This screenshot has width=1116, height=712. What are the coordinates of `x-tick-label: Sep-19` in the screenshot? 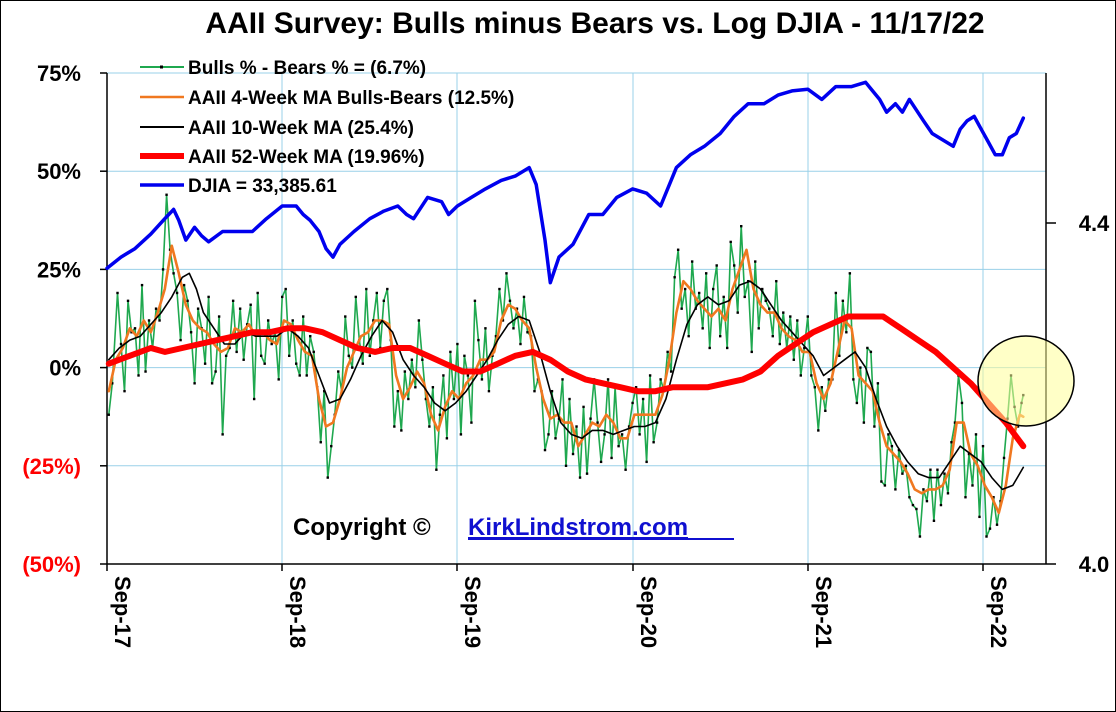 It's located at (472, 612).